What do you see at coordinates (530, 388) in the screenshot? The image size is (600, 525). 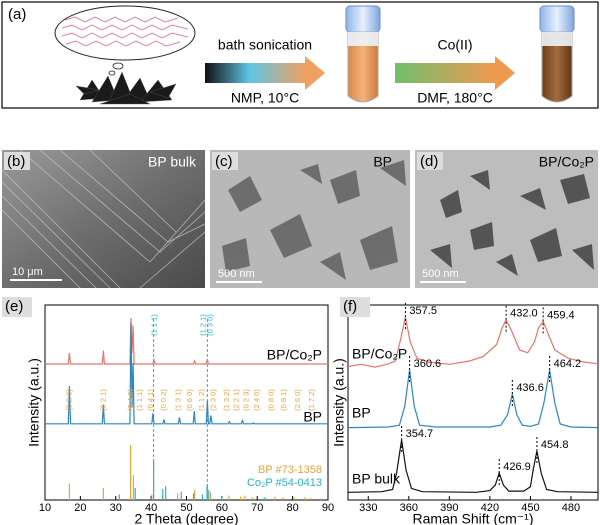 I see `peak-label: 436.6` at bounding box center [530, 388].